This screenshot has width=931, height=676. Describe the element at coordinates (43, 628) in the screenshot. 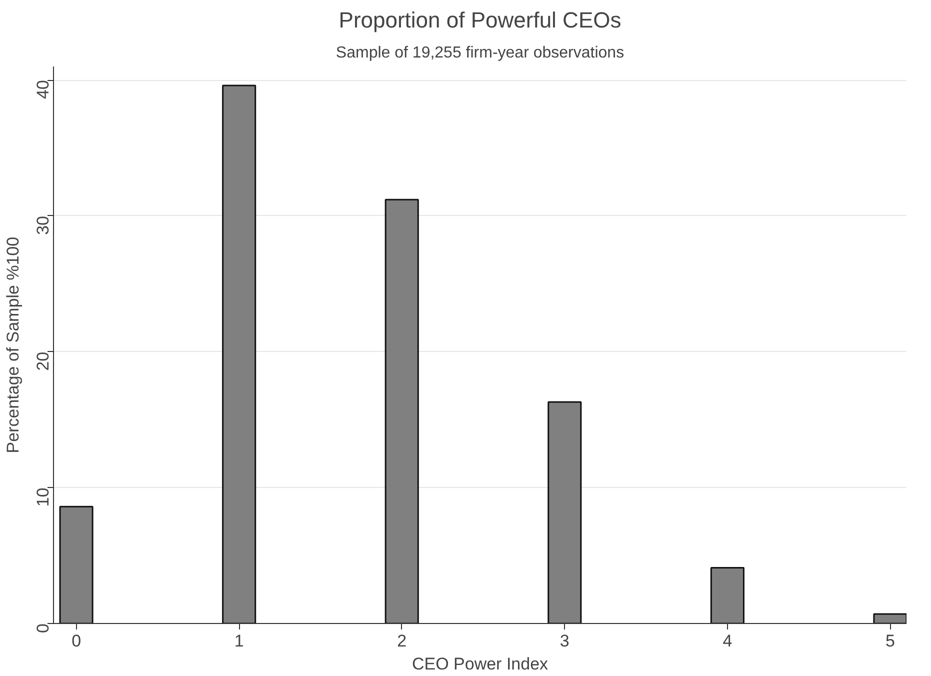

I see `y-tick-label: 0` at that location.